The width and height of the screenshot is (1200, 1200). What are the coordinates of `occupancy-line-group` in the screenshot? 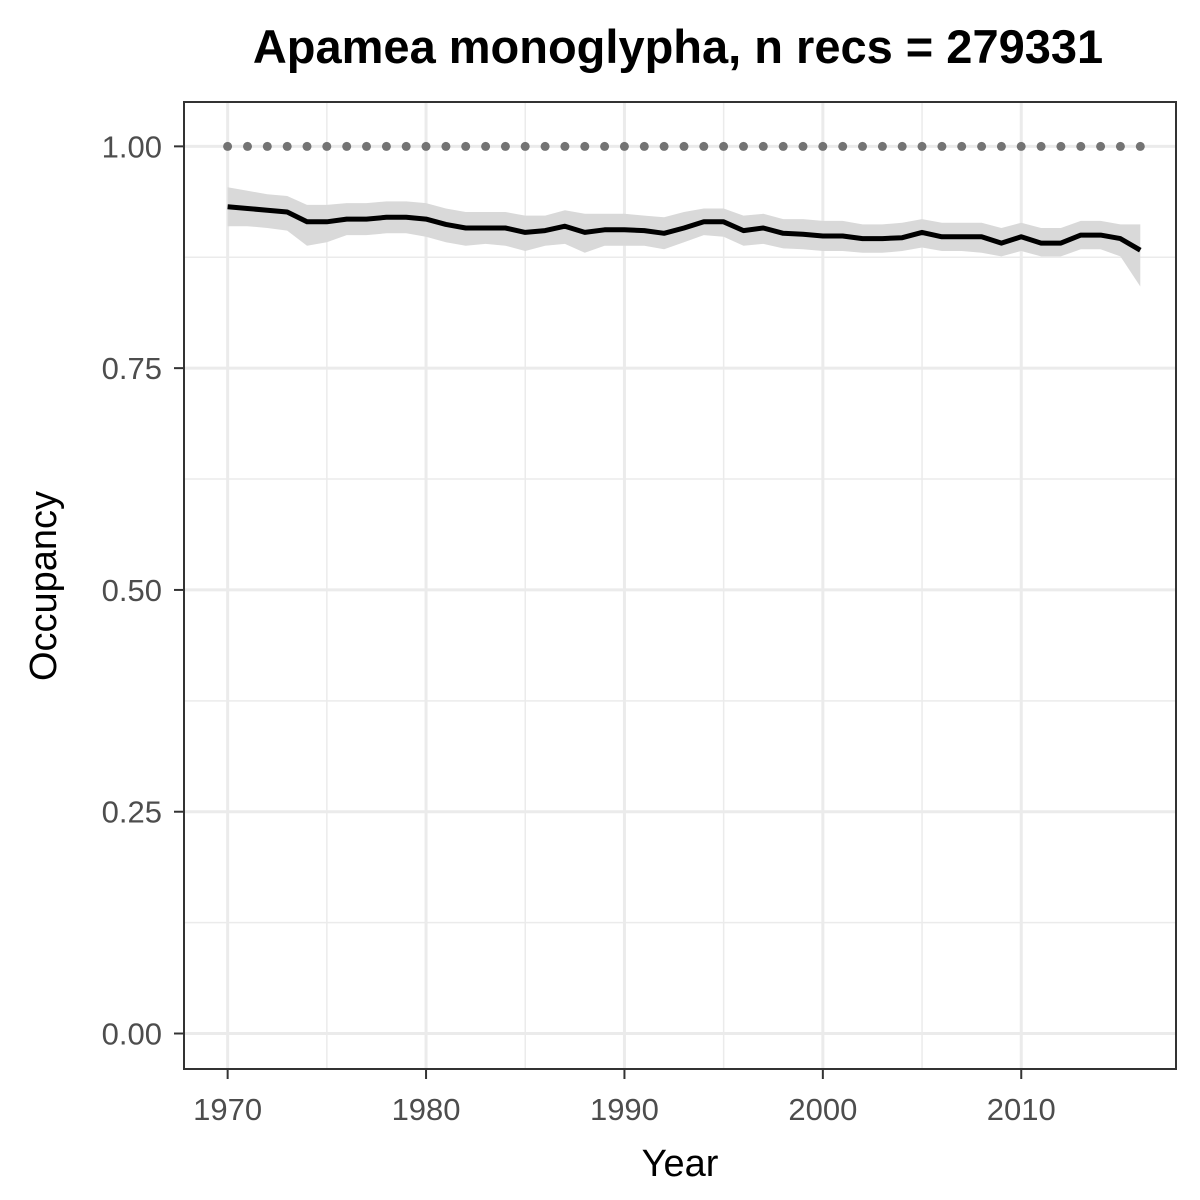 It's located at (684, 228).